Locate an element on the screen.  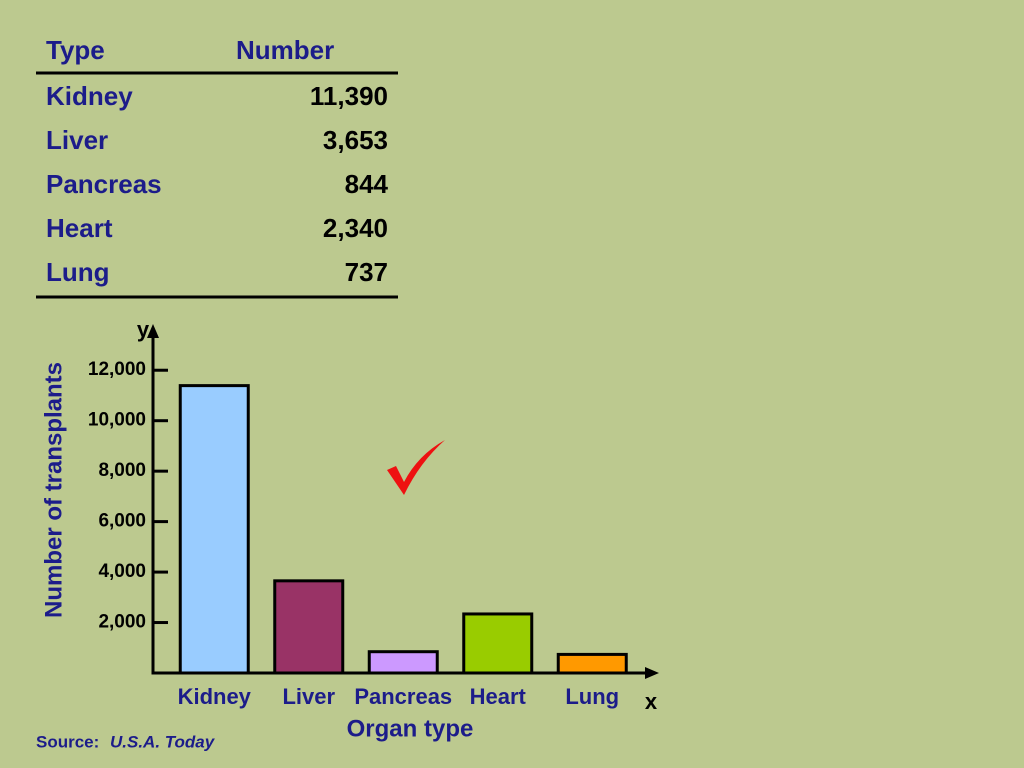
table-header: Type is located at coordinates (75, 50).